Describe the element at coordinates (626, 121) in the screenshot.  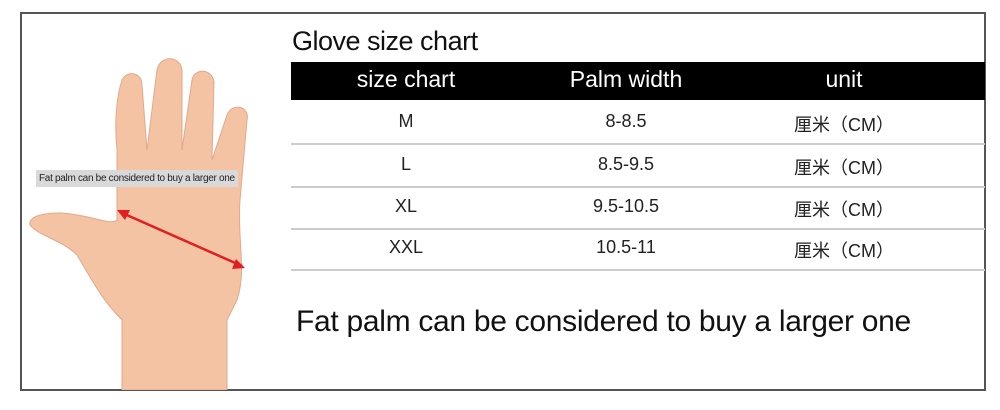
I see `palm-width-cell: 8-8.5` at that location.